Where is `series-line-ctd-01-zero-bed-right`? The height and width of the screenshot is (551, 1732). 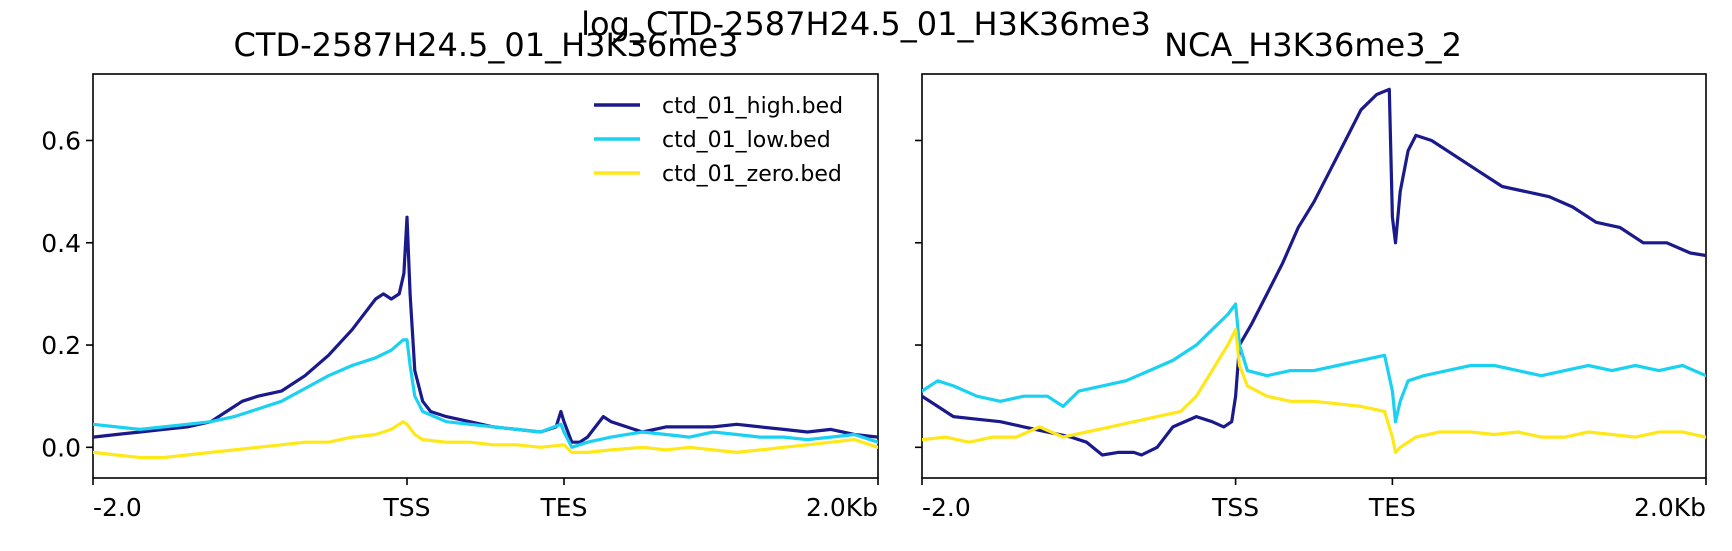 series-line-ctd-01-zero-bed-right is located at coordinates (1314, 391).